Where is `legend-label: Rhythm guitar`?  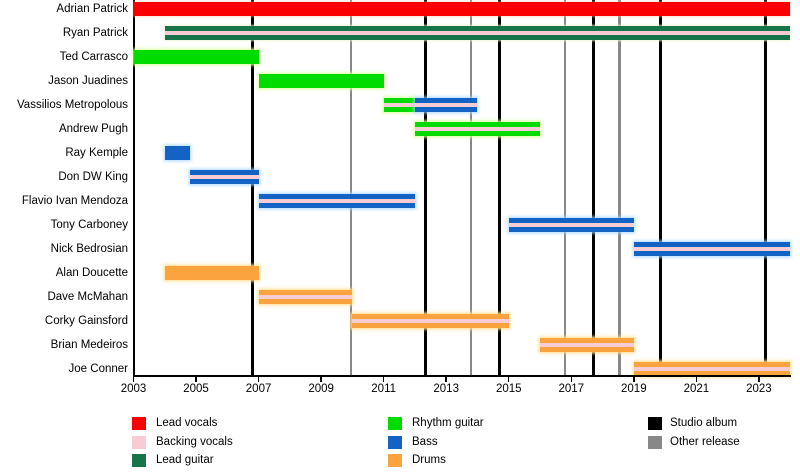
legend-label: Rhythm guitar is located at coordinates (448, 423).